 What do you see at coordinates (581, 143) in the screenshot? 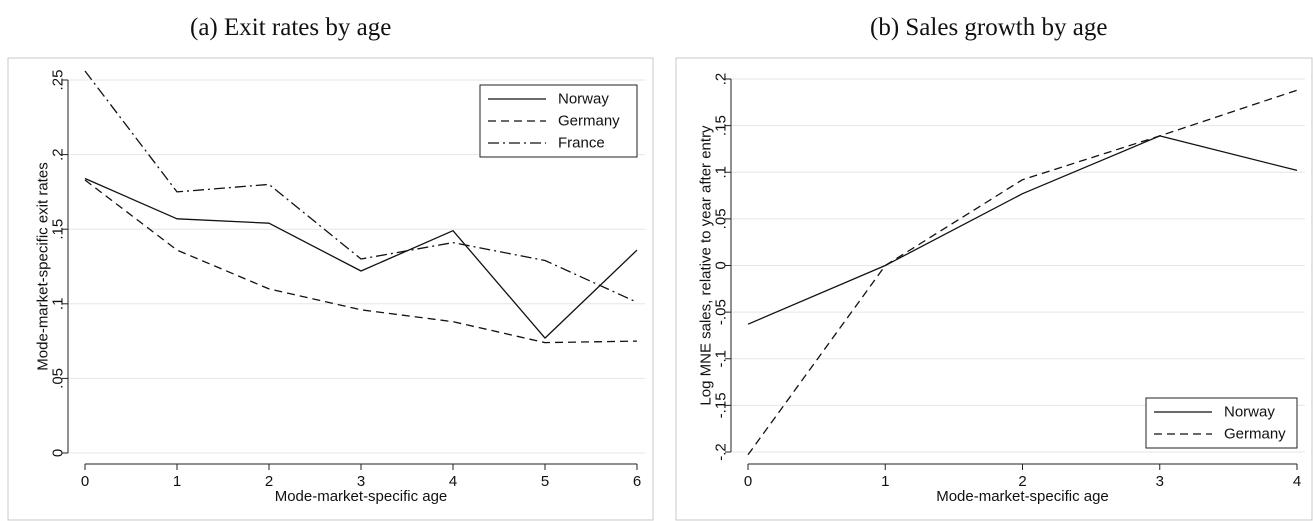
I see `legend-label: France` at bounding box center [581, 143].